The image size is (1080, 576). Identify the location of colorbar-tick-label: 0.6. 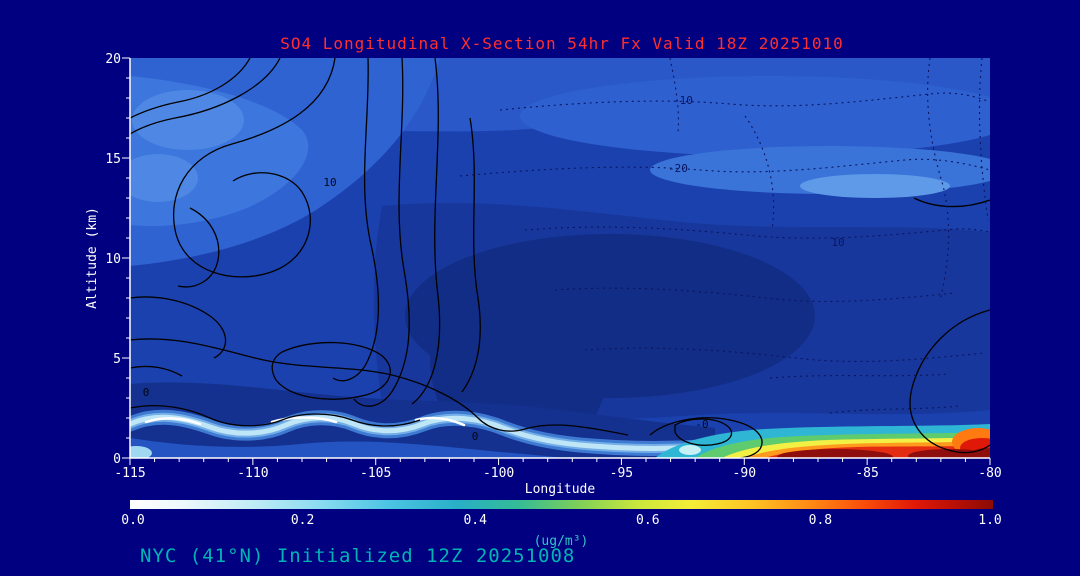
(647, 520).